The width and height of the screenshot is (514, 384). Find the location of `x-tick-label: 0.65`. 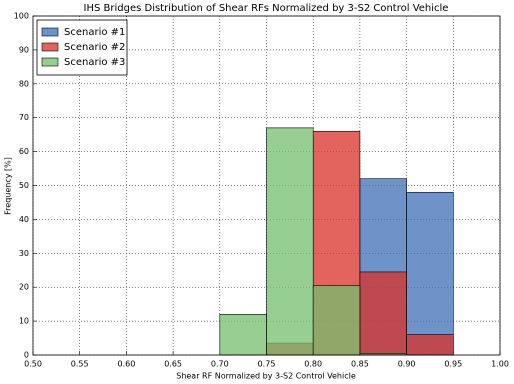

x-tick-label: 0.65 is located at coordinates (173, 364).